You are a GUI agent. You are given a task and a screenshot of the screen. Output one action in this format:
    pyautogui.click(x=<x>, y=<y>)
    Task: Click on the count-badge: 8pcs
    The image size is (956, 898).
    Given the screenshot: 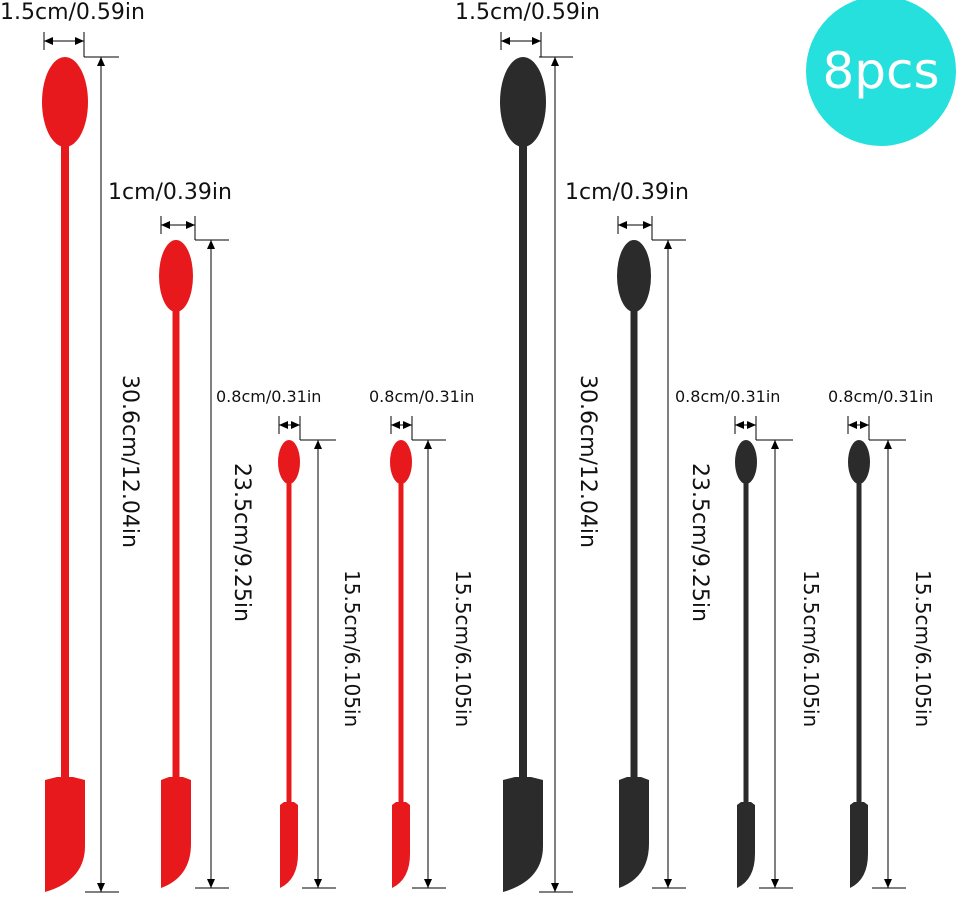 What is the action you would take?
    pyautogui.click(x=881, y=73)
    